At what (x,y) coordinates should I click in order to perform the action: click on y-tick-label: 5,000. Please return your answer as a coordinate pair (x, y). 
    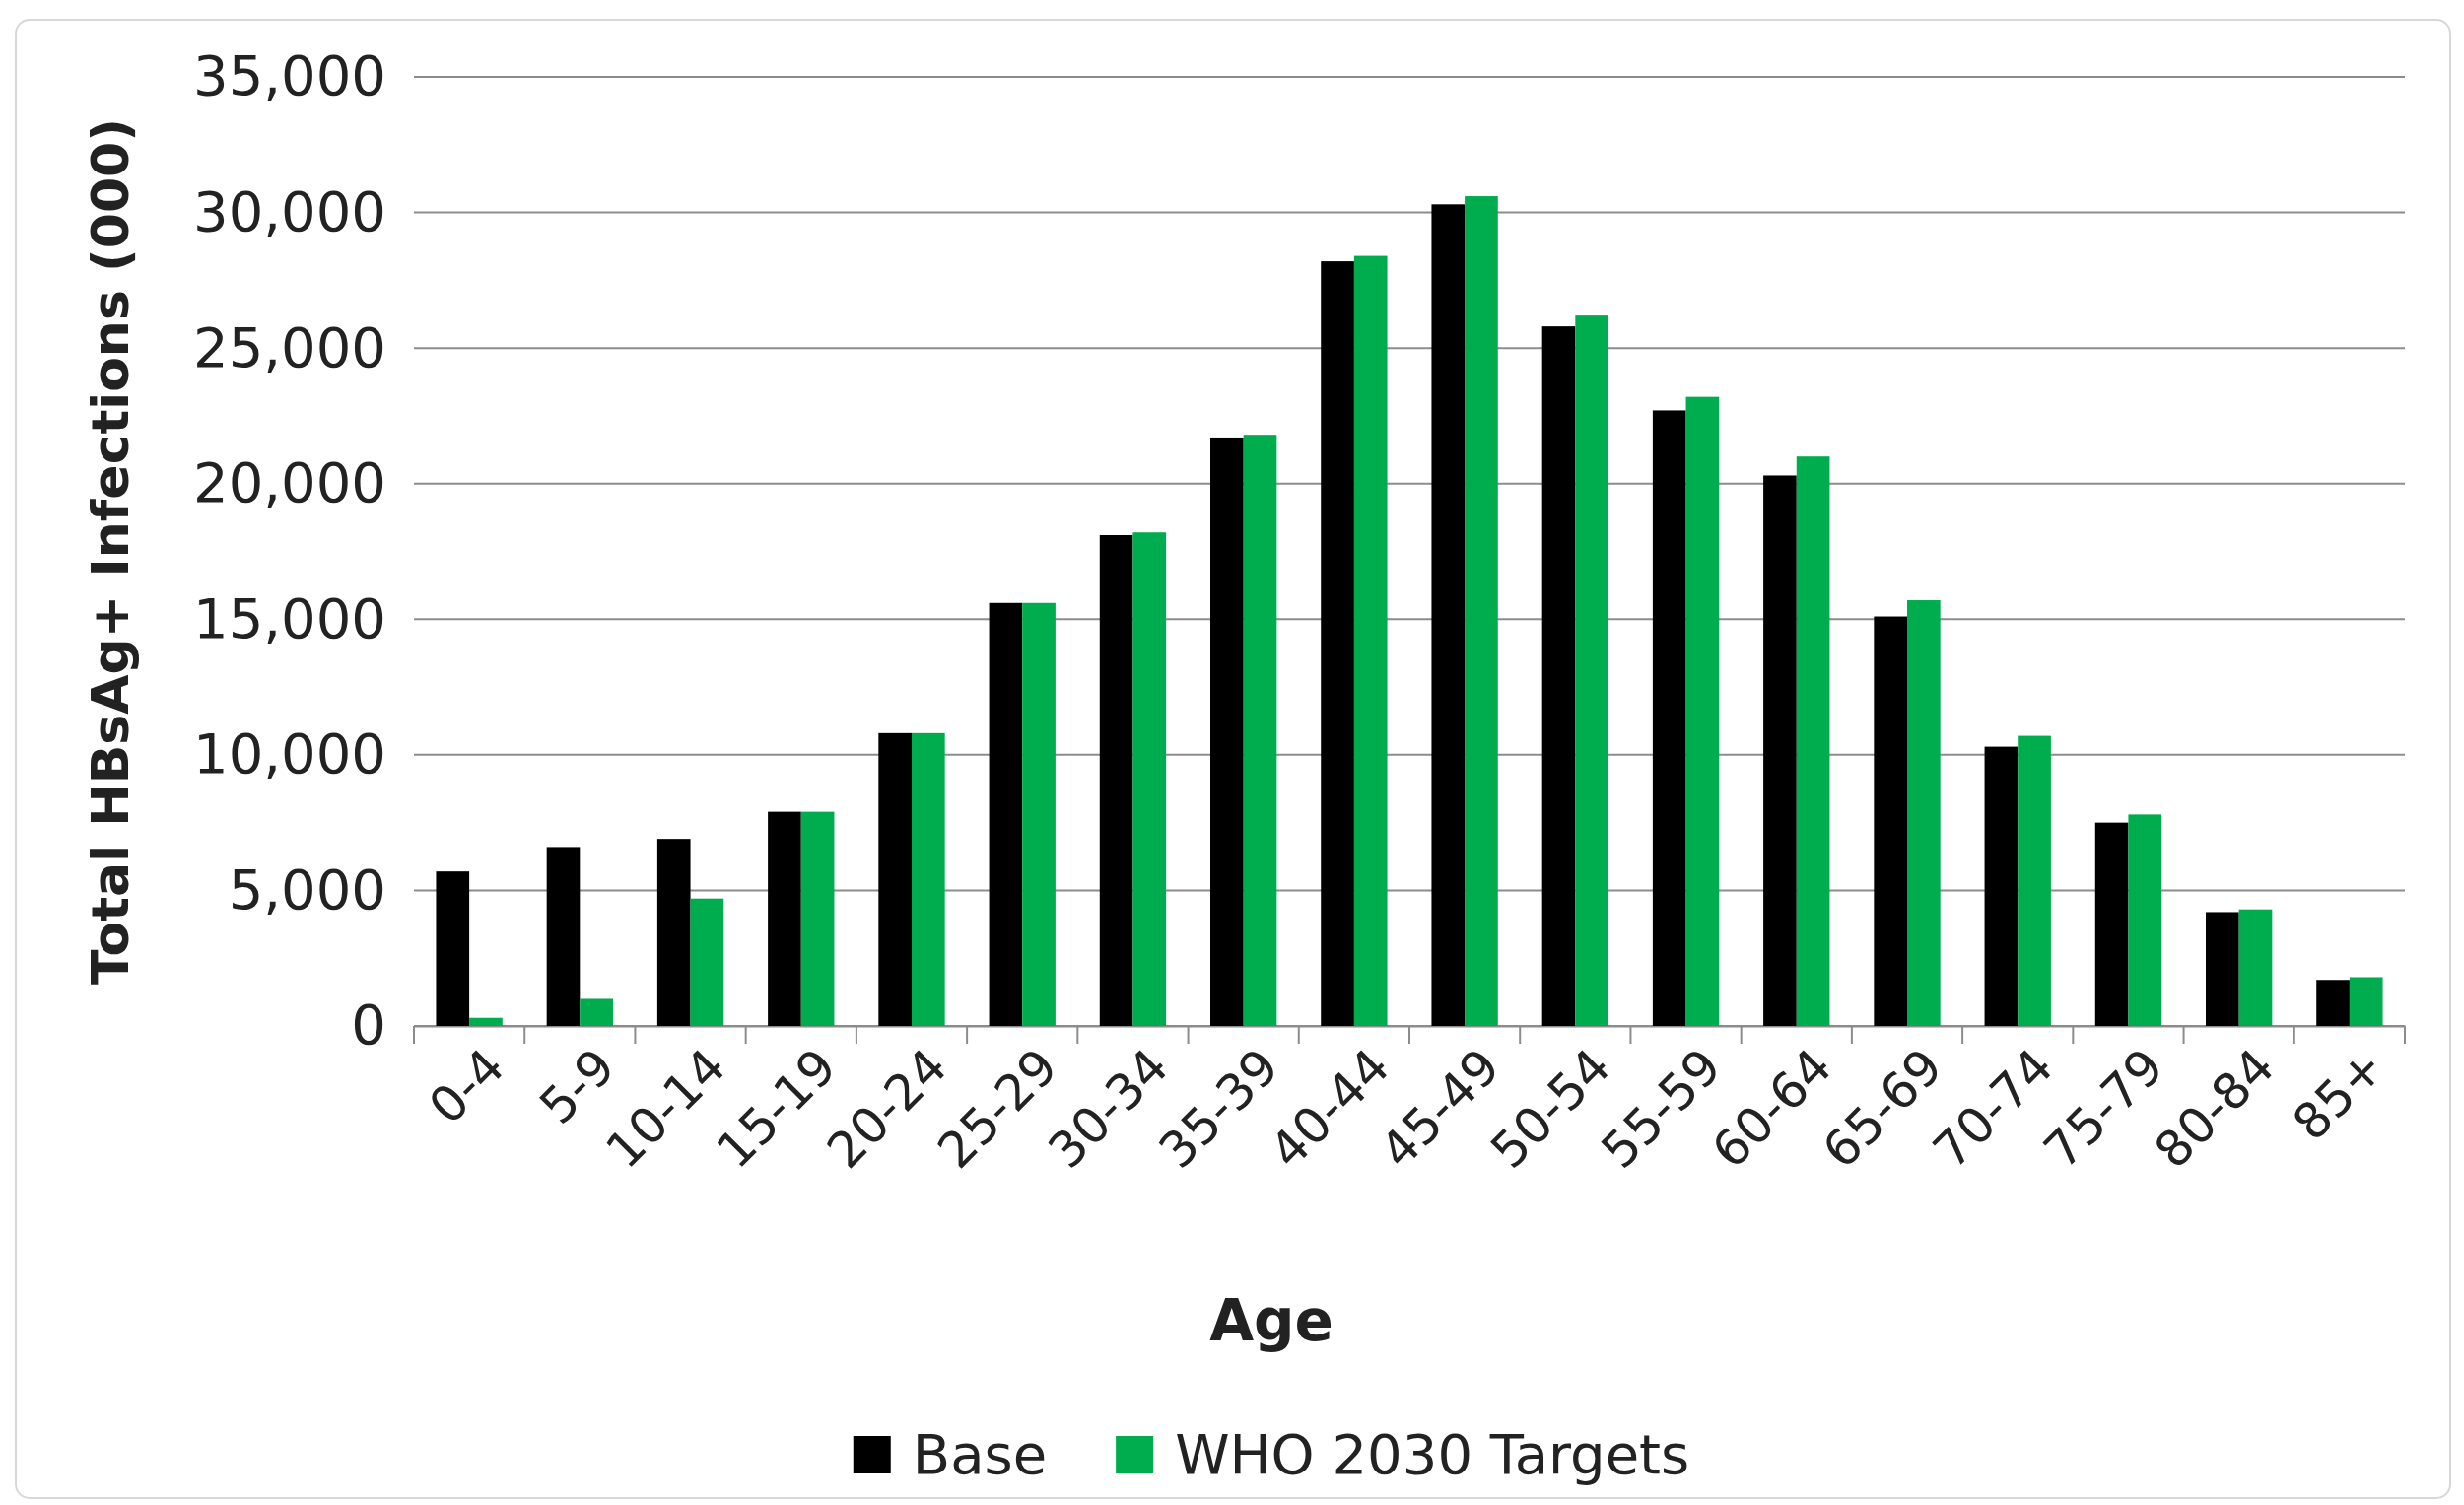
    Looking at the image, I should click on (307, 889).